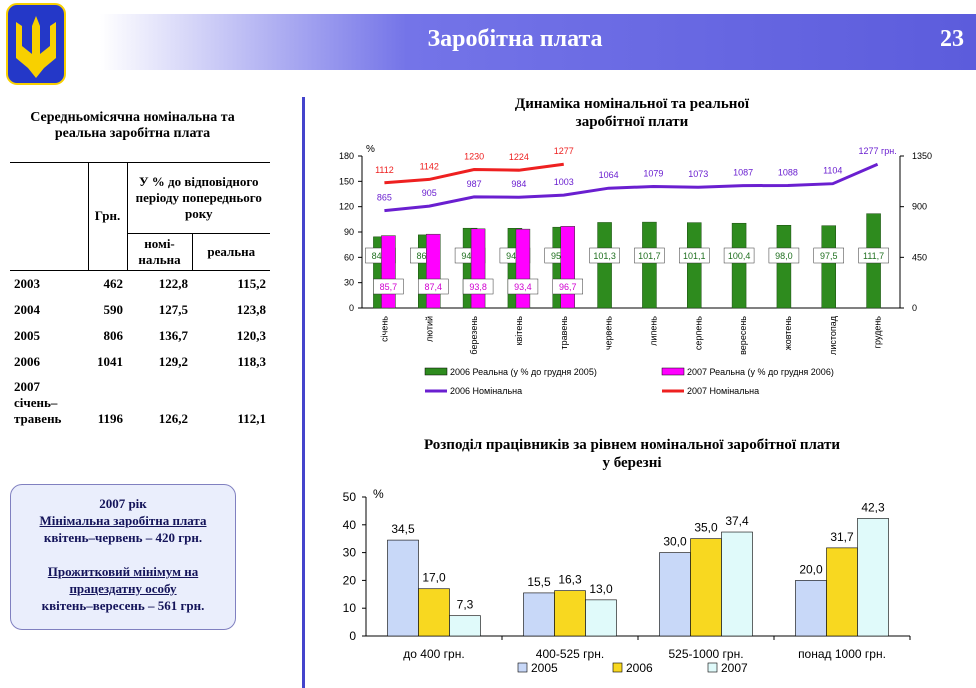  I want to click on value-label: 111,7, so click(873, 256).